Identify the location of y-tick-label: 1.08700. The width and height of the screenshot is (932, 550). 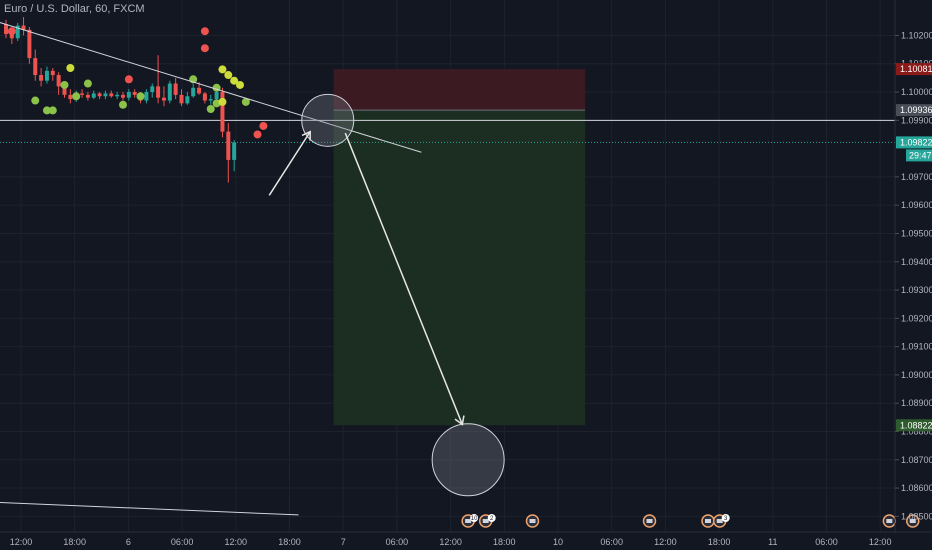
(916, 460).